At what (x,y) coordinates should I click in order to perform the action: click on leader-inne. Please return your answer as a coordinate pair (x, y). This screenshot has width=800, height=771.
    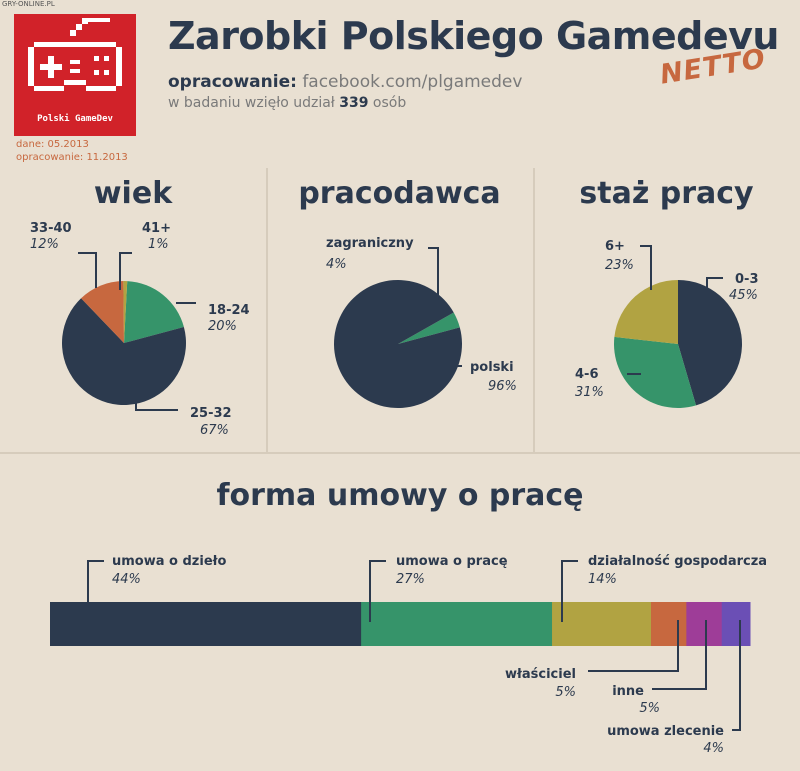
    Looking at the image, I should click on (679, 655).